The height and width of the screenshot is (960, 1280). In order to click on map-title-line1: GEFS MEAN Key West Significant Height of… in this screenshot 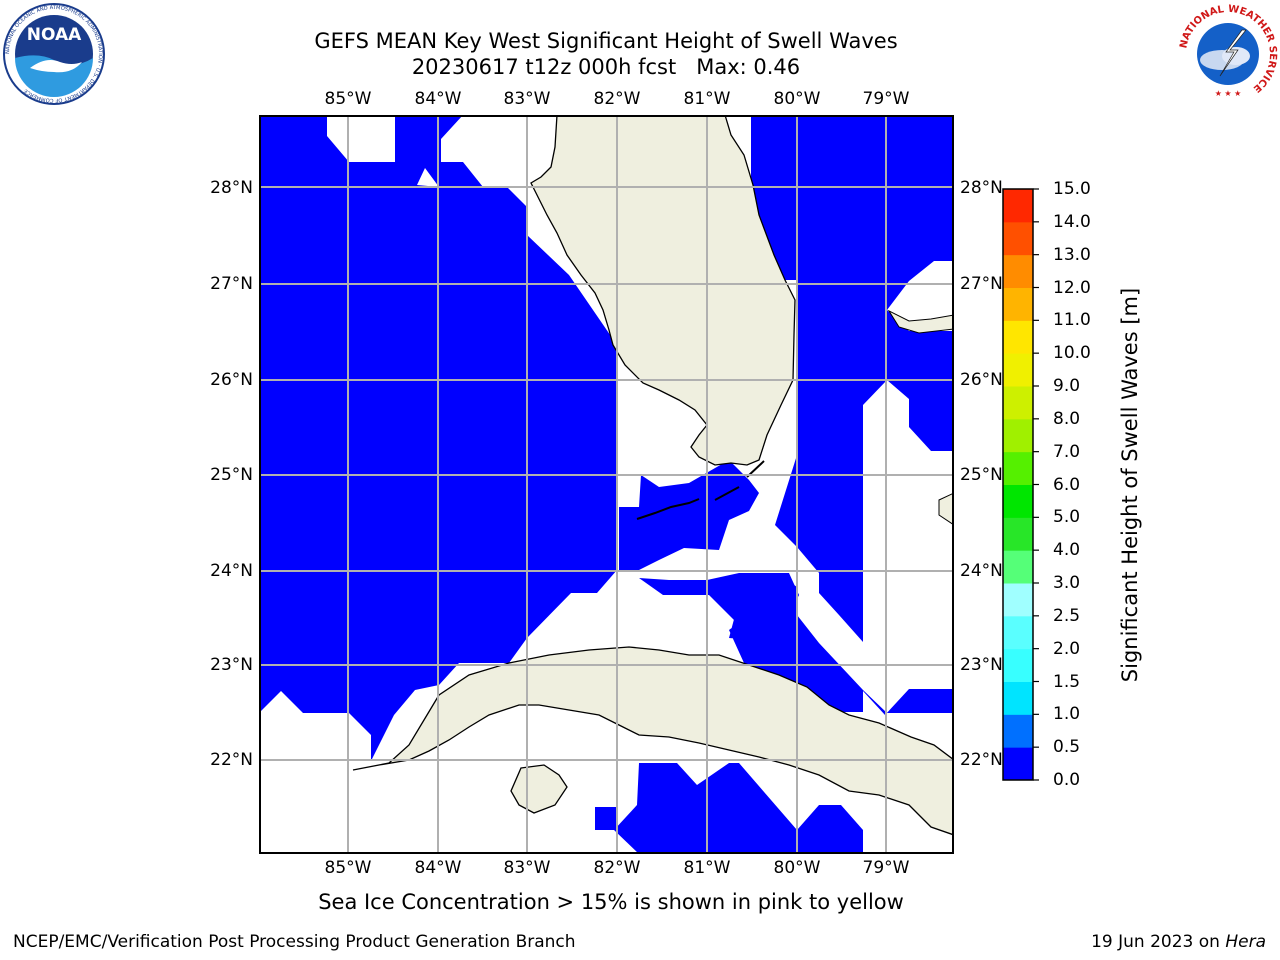, I will do `click(606, 41)`.